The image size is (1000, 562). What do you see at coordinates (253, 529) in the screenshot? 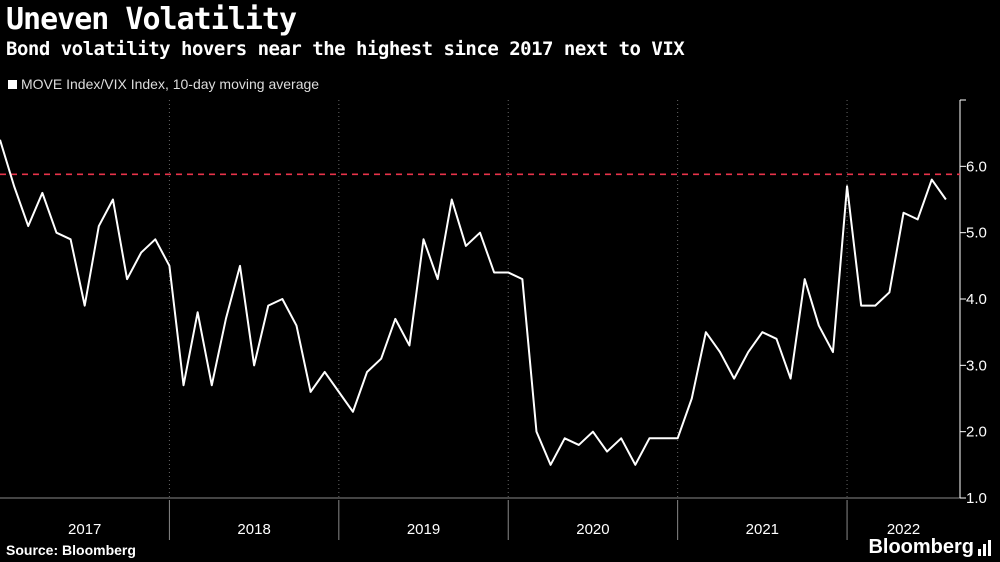
I see `x-tick-label: 2018` at bounding box center [253, 529].